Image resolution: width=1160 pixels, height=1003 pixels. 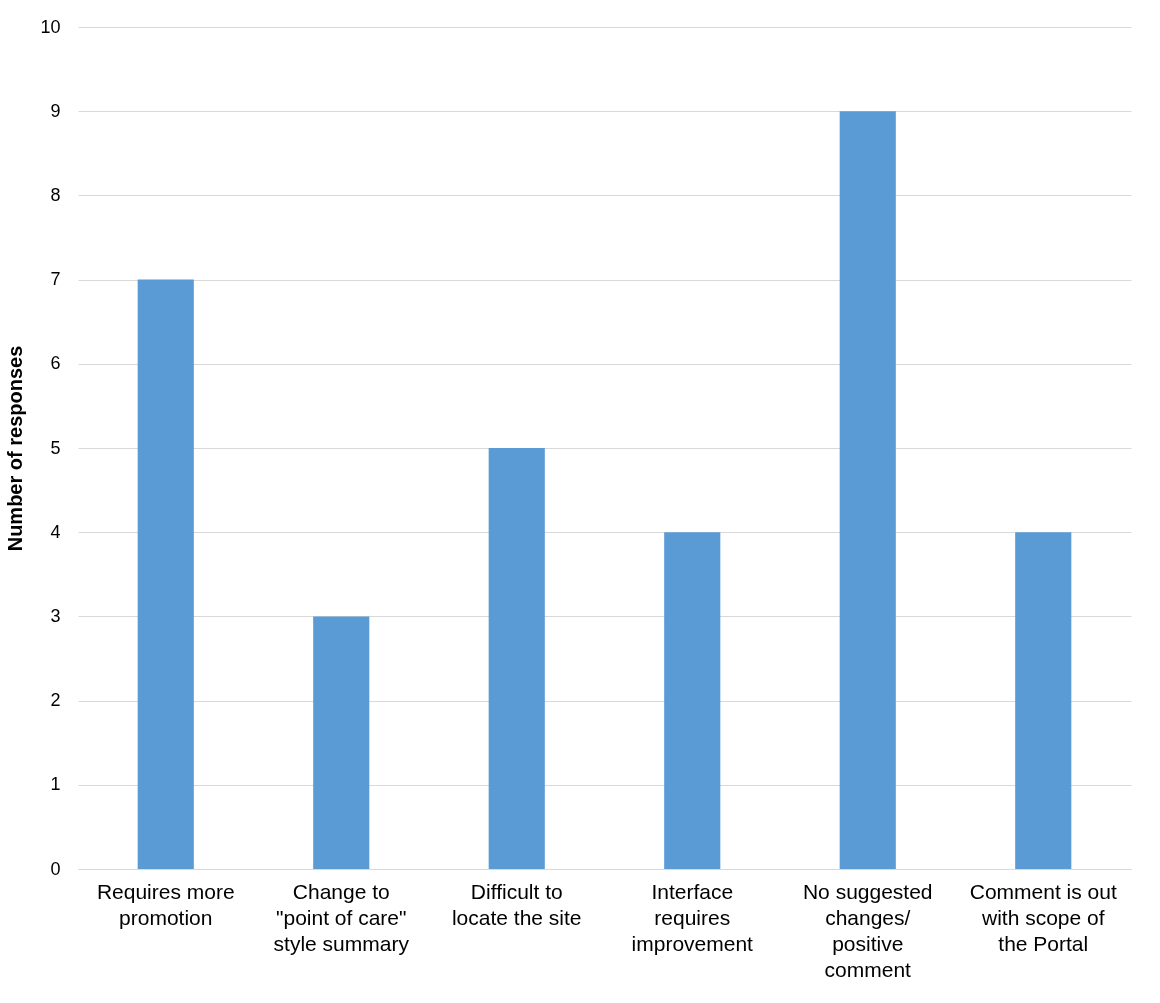 I want to click on x-tick-label: No suggested changes/ positive comment, so click(x=867, y=930).